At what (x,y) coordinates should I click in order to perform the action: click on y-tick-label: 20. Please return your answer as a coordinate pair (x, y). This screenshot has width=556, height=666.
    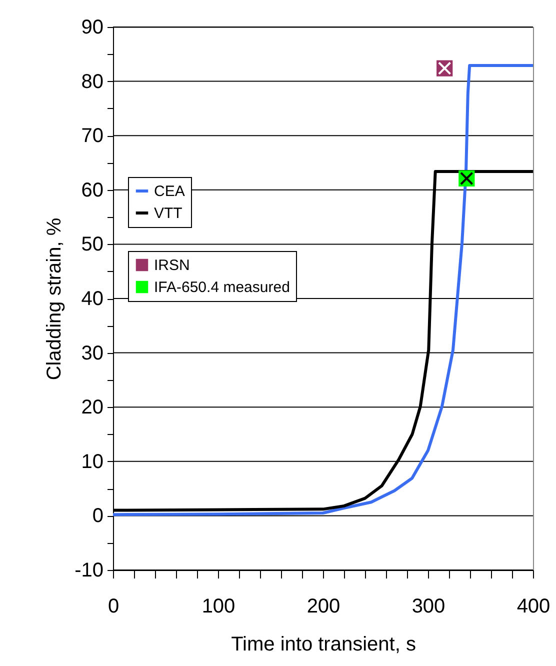
    Looking at the image, I should click on (92, 407).